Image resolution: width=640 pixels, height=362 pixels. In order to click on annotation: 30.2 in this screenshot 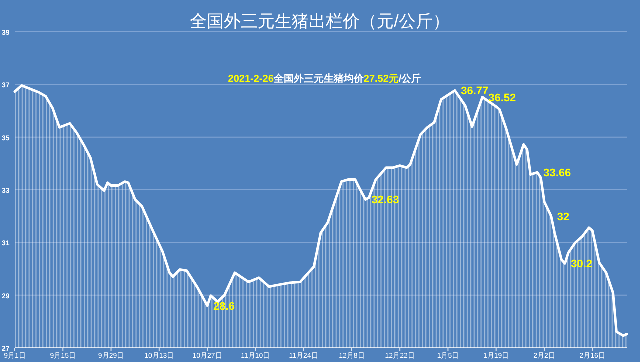, I will do `click(582, 264)`.